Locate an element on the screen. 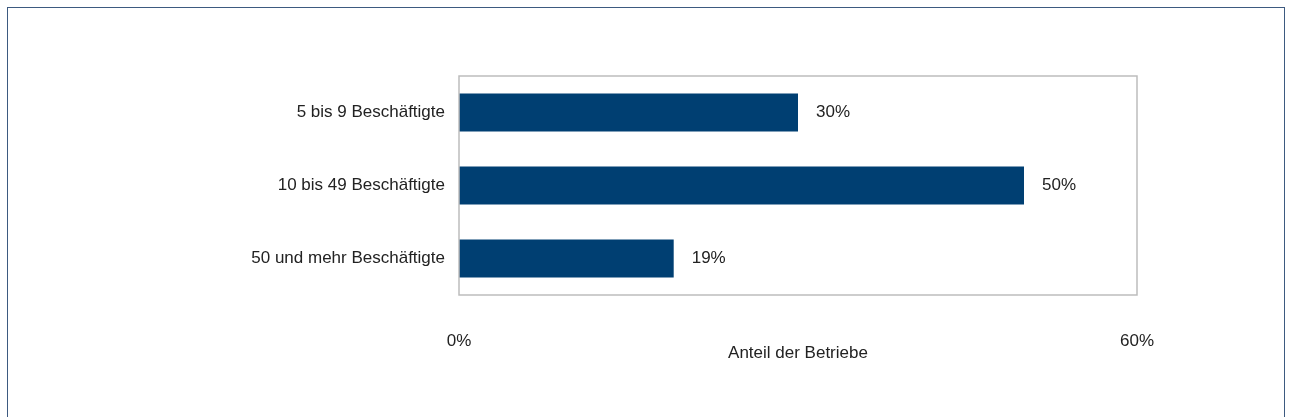 The height and width of the screenshot is (417, 1293). y-tick-label: 50 und mehr Beschäftigte is located at coordinates (348, 258).